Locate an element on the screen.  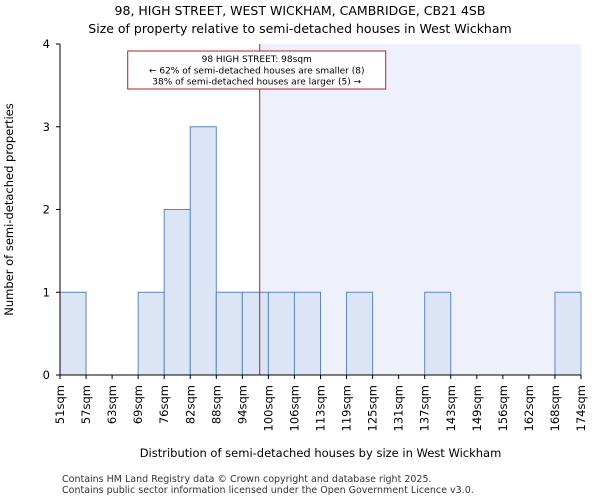
x-tick-label: 174sqm is located at coordinates (581, 408).